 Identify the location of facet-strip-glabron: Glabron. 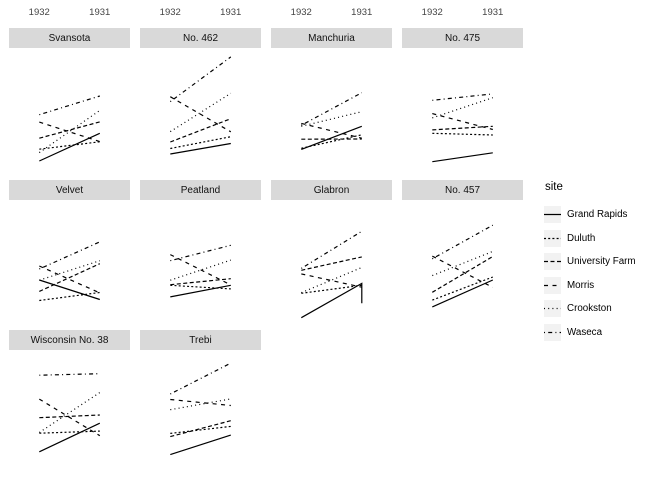
(331, 190).